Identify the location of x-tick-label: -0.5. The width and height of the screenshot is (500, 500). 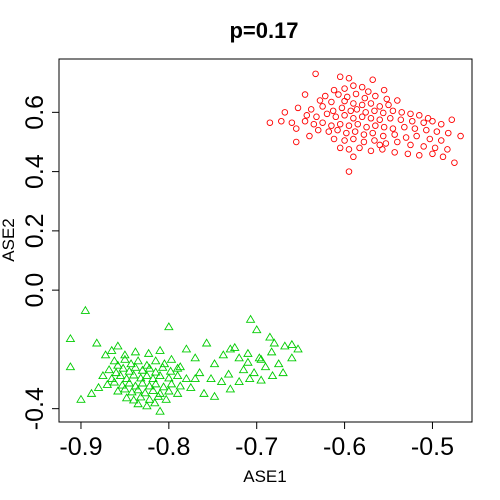
(432, 447).